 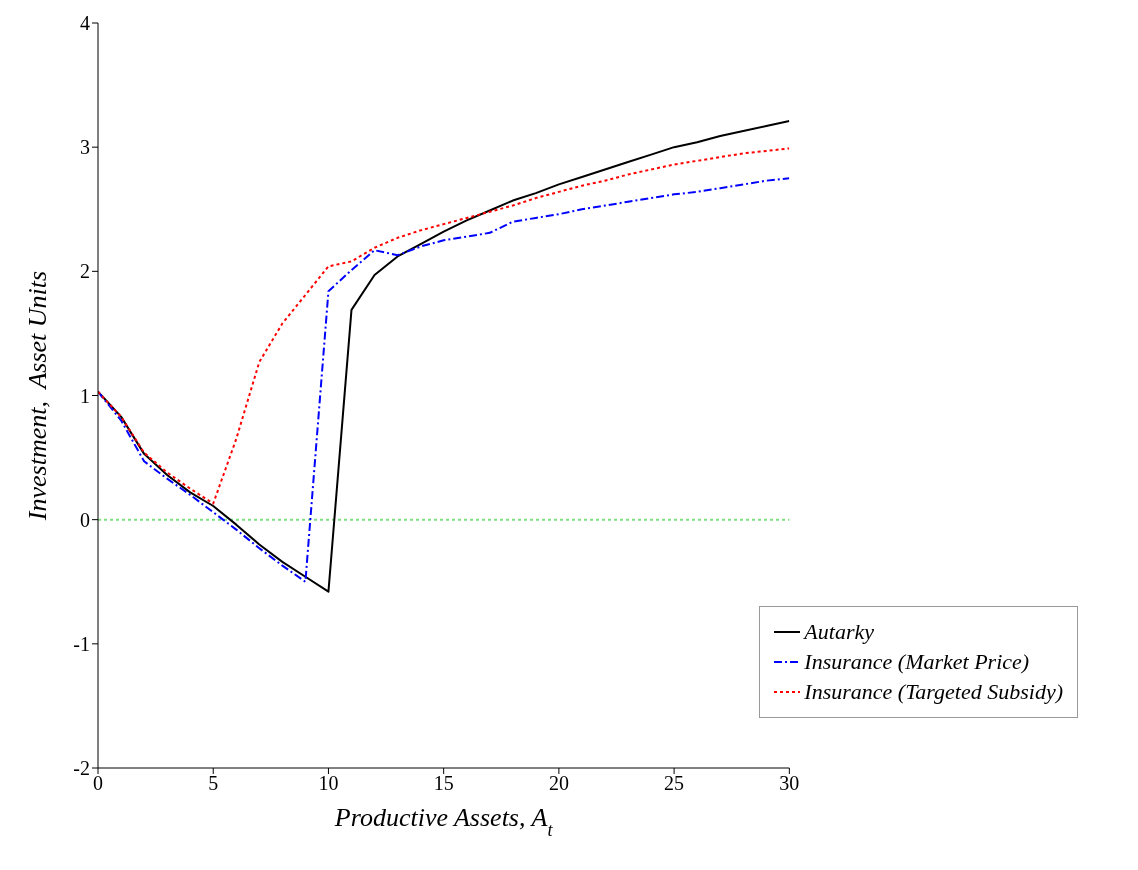 What do you see at coordinates (81, 643) in the screenshot?
I see `y-tick-label: -1` at bounding box center [81, 643].